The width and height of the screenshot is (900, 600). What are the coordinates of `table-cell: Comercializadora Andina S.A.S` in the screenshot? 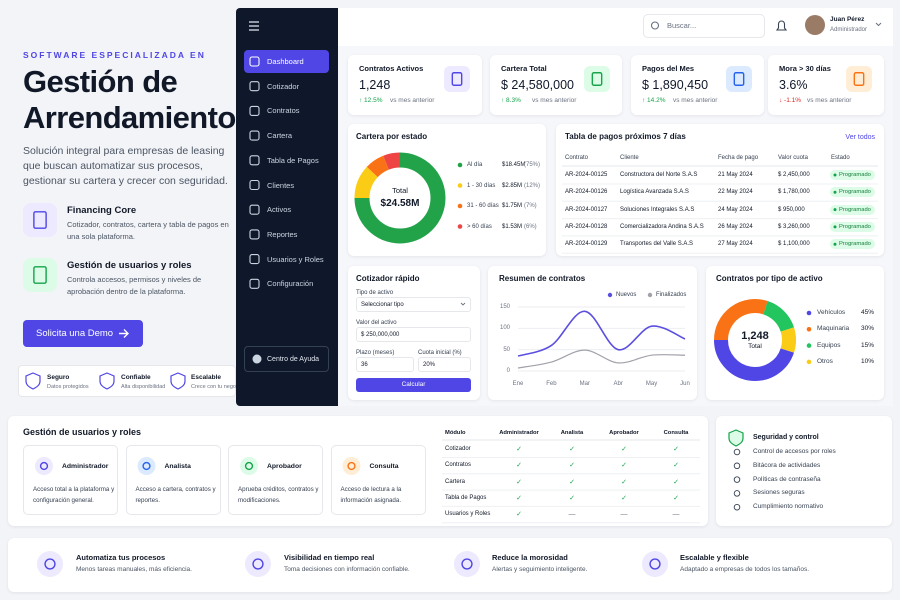 It's located at (662, 226).